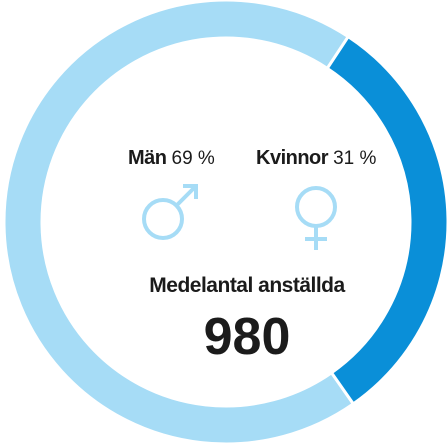  What do you see at coordinates (354, 158) in the screenshot?
I see `value-label: 31 %` at bounding box center [354, 158].